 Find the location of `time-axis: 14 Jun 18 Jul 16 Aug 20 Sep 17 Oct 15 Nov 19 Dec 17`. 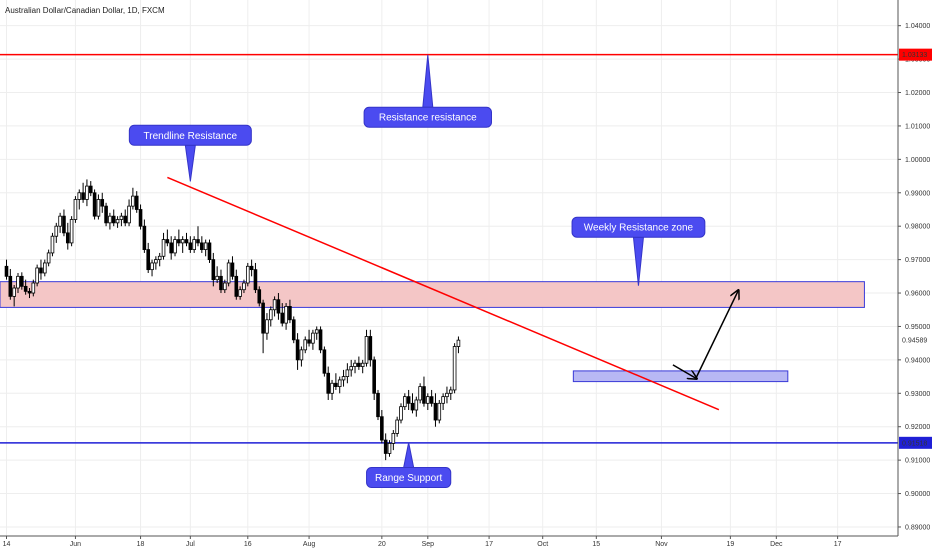

time-axis: 14 Jun 18 Jul 16 Aug 20 Sep 17 Oct 15 Nov 19 Dec 17 is located at coordinates (422, 542).